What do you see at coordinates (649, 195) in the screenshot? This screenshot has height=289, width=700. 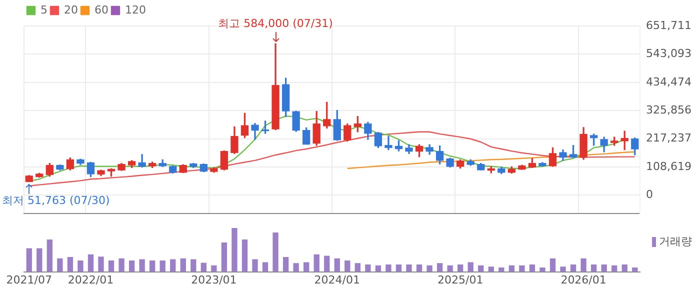 I see `y-tick-label: 0` at bounding box center [649, 195].